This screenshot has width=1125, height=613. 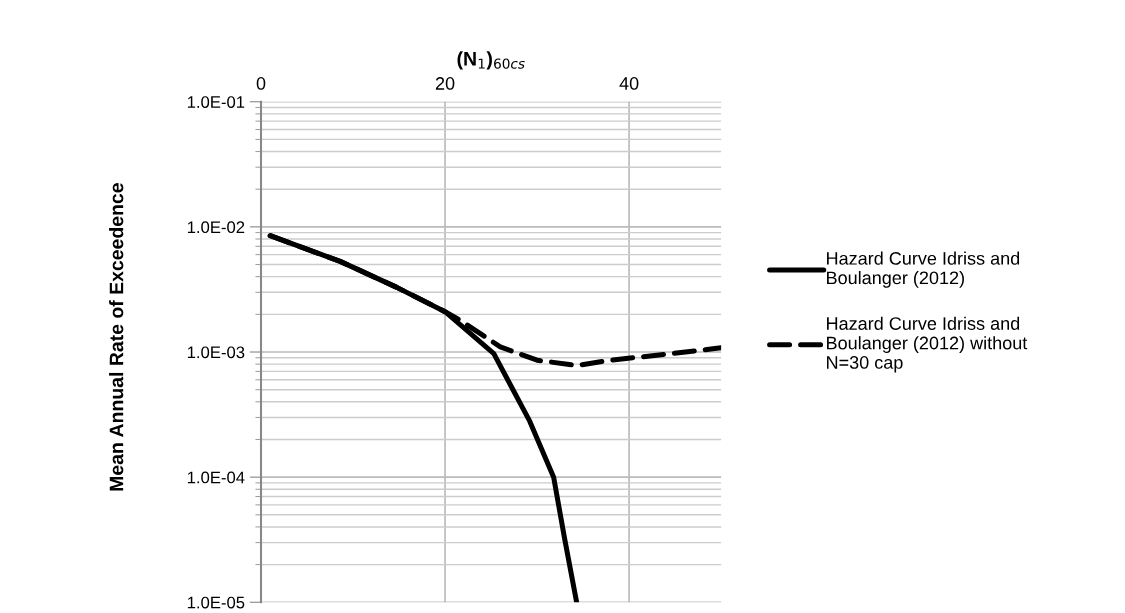 I want to click on y-tick-label: 1.0E-04, so click(x=216, y=477).